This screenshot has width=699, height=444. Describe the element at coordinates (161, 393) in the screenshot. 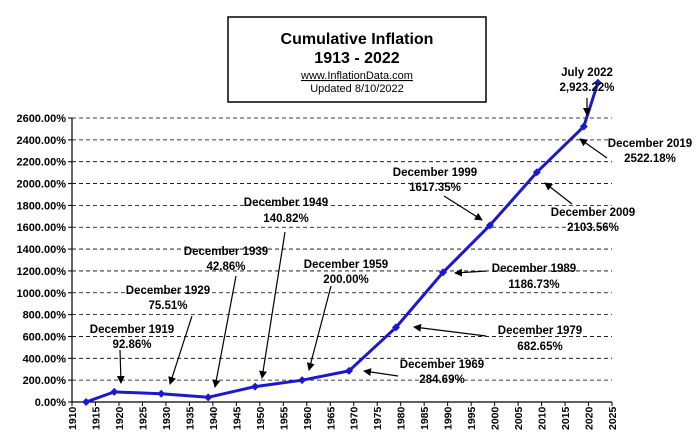

I see `data-point-1929` at that location.